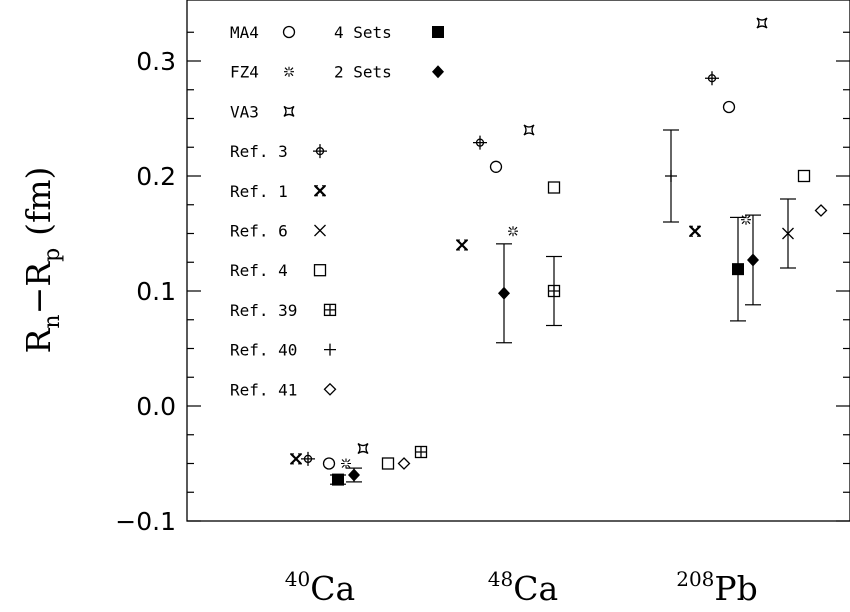 The image size is (850, 612). What do you see at coordinates (38, 201) in the screenshot?
I see `y-label-unit: (fm)` at bounding box center [38, 201].